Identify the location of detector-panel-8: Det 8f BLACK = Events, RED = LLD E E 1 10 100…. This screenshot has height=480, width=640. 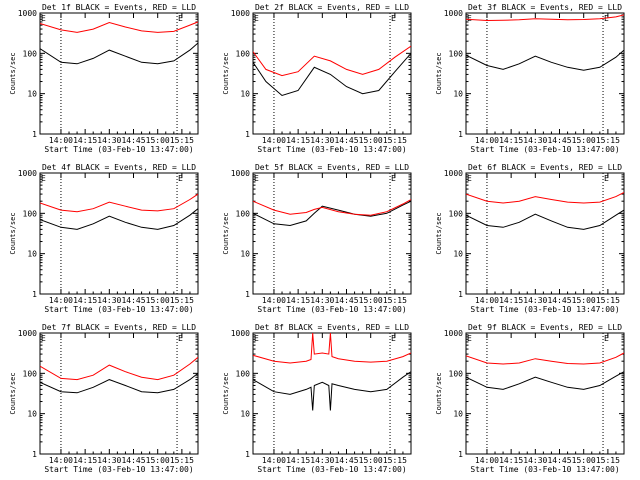
(317, 398).